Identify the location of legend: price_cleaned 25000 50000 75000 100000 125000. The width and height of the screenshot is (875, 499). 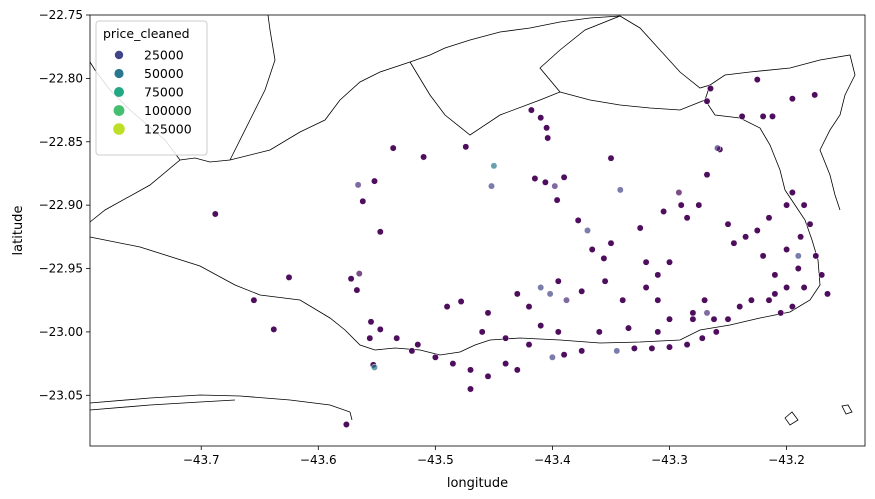
(151, 88).